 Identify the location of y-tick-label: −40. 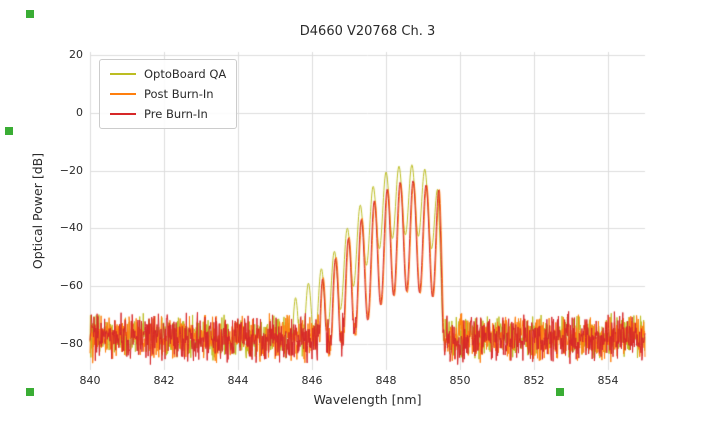
(71, 228).